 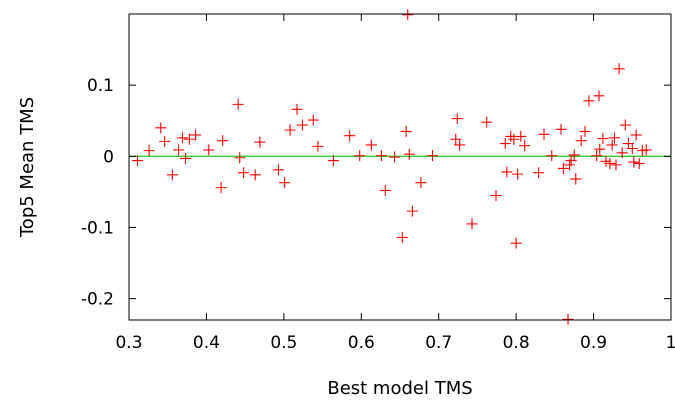 I want to click on x-axis-label: Best model TMS, so click(x=399, y=388).